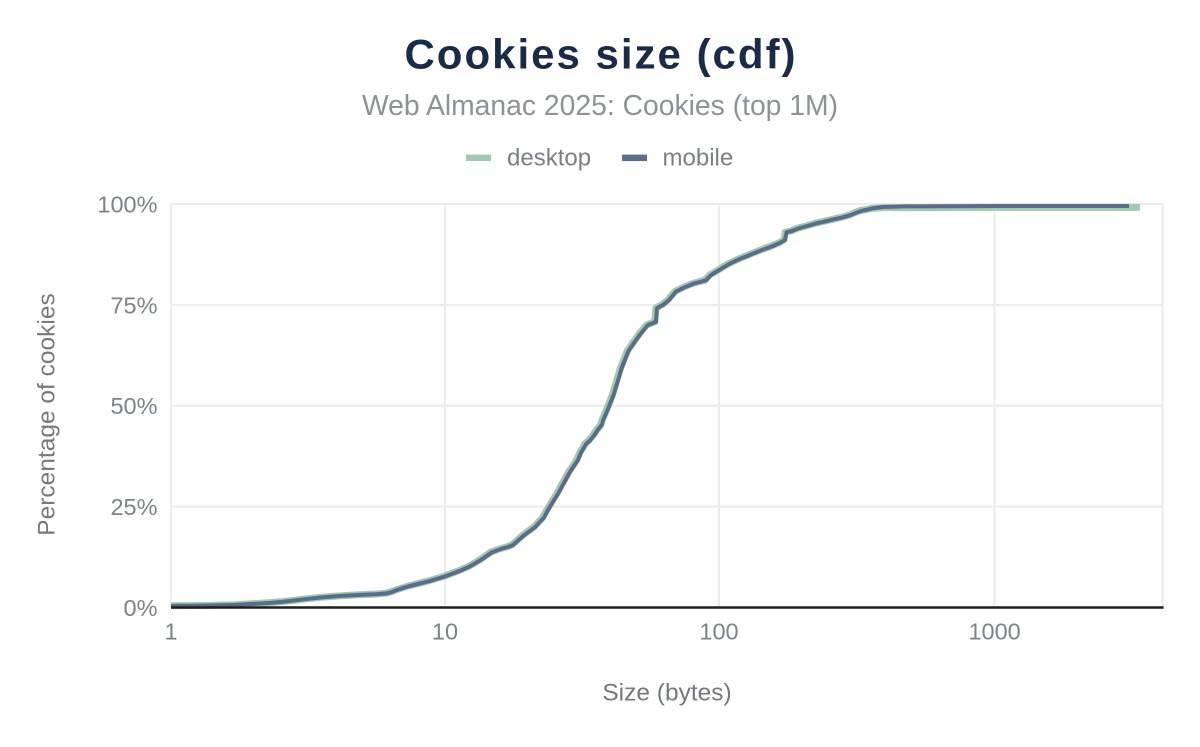 This screenshot has width=1200, height=747. I want to click on svg-text: 25%, so click(133, 507).